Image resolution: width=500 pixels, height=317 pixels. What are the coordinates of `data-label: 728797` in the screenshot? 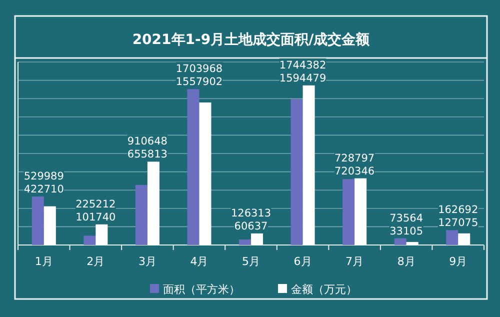 It's located at (354, 158).